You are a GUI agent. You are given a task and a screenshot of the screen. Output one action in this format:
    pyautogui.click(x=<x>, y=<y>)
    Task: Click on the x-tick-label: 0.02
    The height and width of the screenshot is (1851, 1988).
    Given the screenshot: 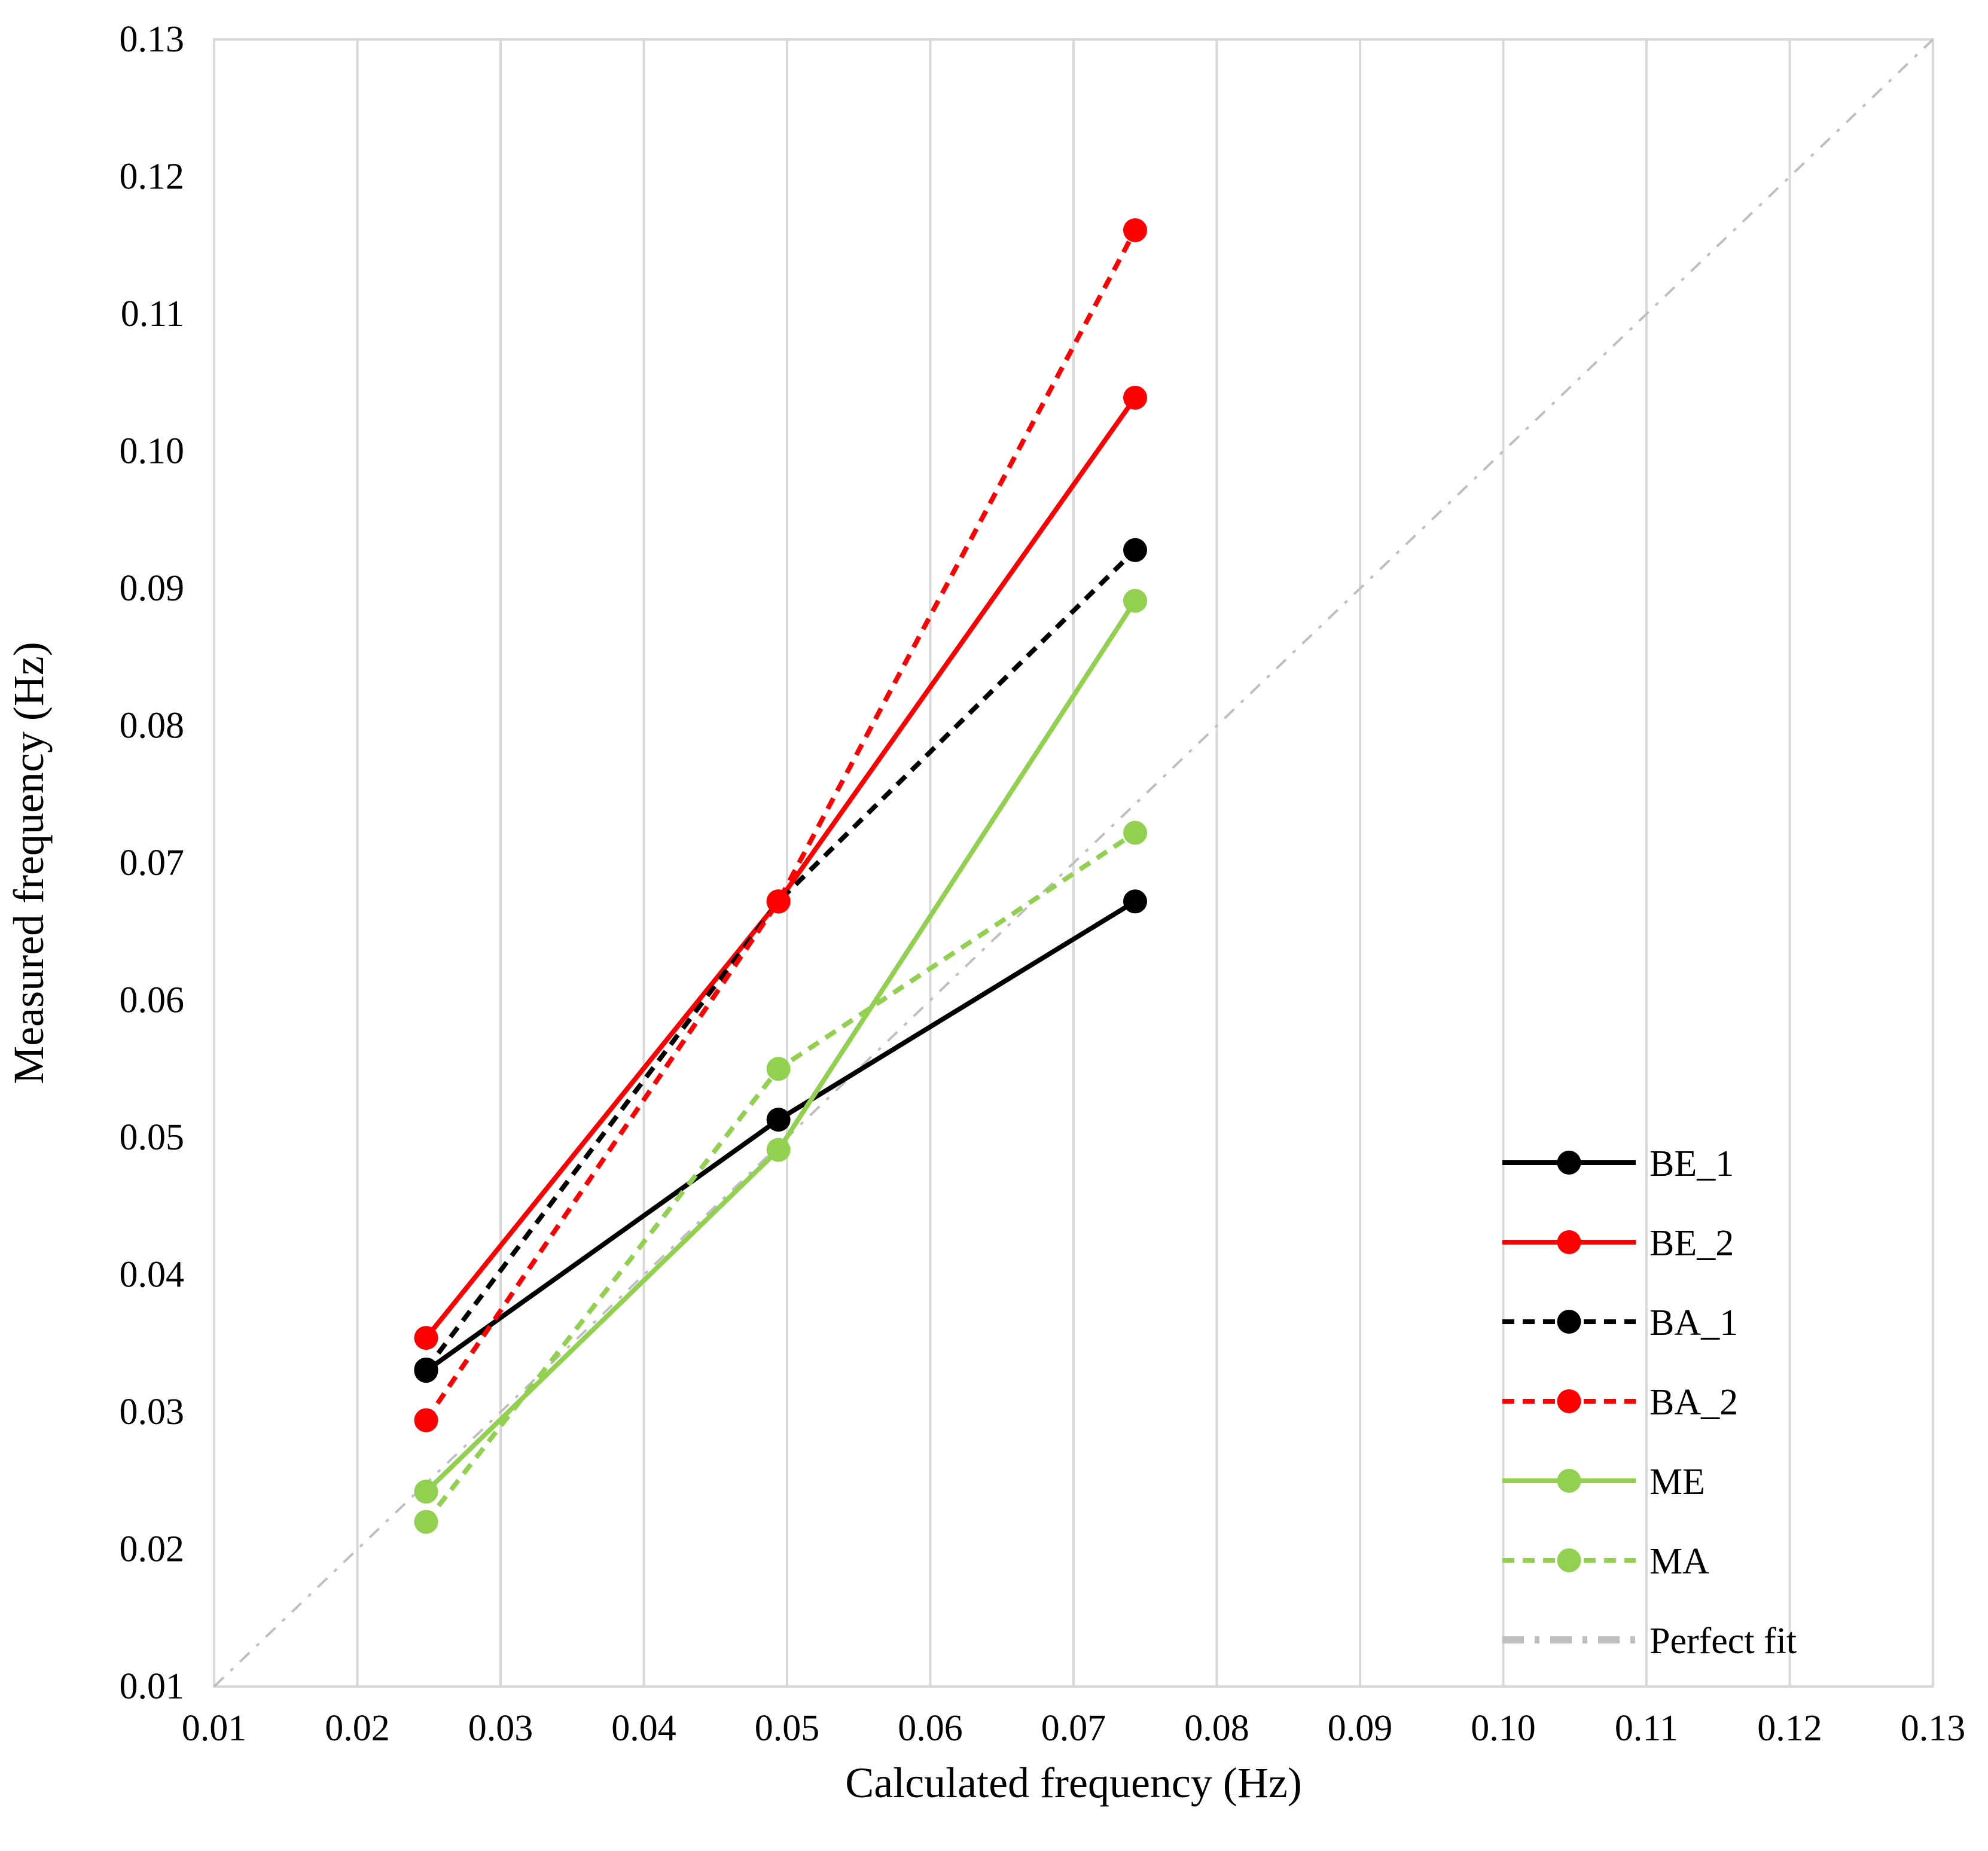 What is the action you would take?
    pyautogui.click(x=357, y=1728)
    